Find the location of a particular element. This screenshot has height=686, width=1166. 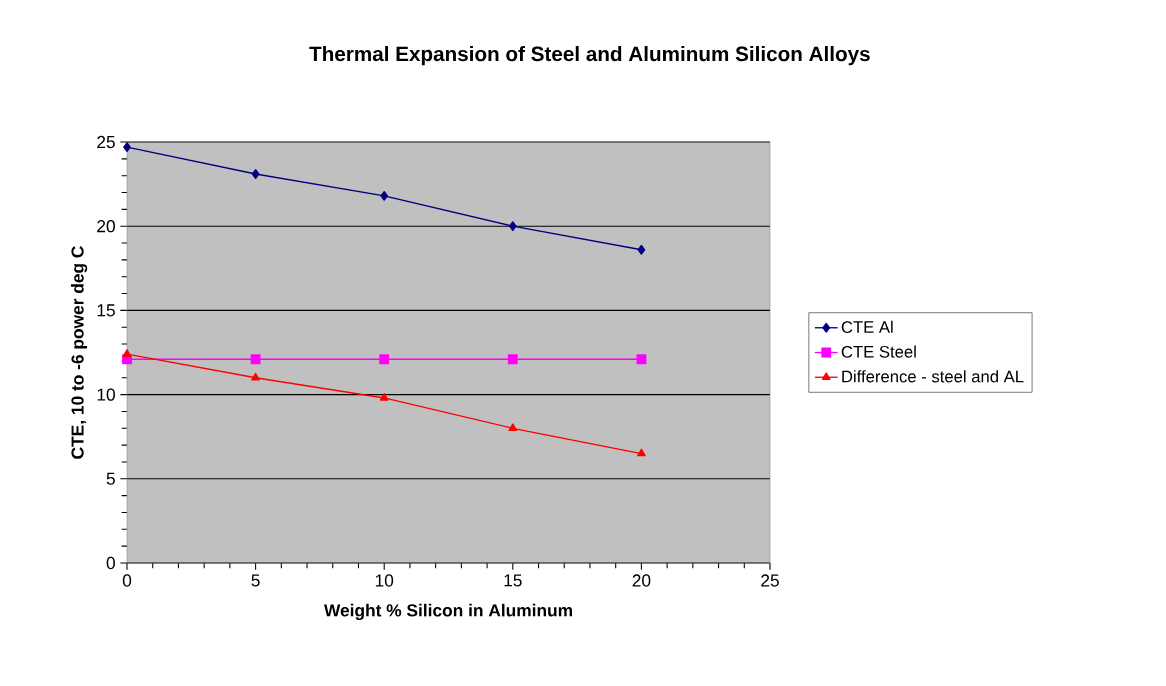

x-tick-label: 0 is located at coordinates (127, 580).